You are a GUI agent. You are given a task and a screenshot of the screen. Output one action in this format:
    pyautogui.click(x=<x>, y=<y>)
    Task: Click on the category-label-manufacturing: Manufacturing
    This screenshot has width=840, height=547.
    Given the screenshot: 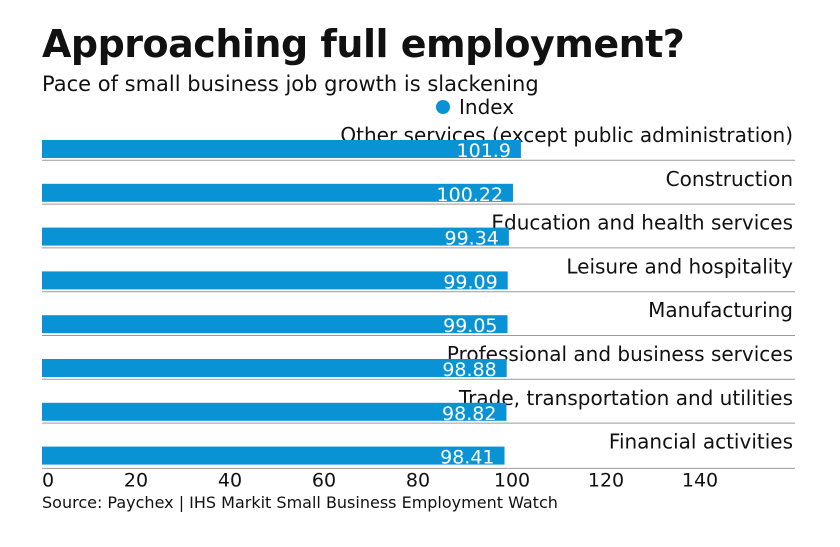 What is the action you would take?
    pyautogui.click(x=720, y=310)
    